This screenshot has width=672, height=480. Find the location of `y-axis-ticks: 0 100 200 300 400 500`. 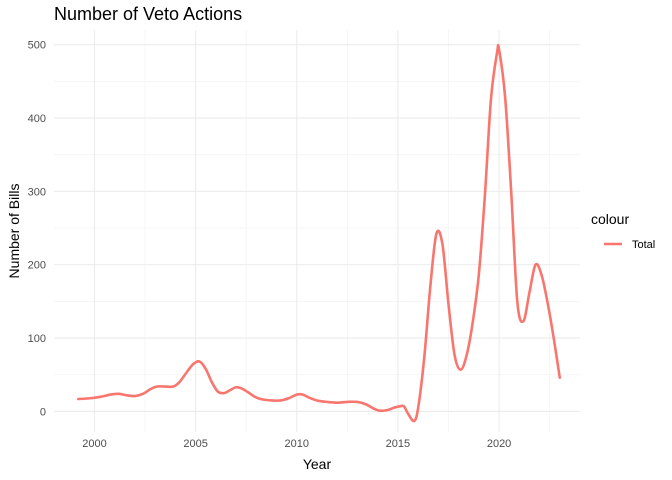

y-axis-ticks: 0 100 200 300 400 500 is located at coordinates (37, 229).